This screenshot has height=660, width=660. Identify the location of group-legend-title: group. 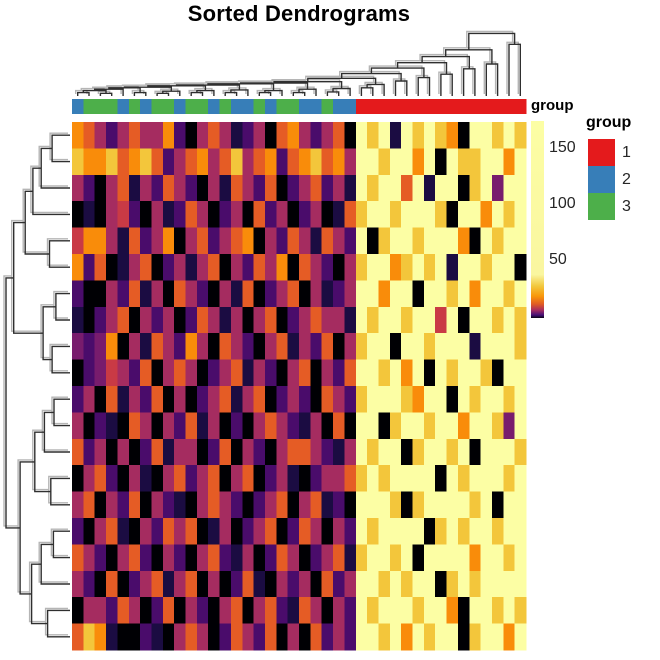
(609, 122).